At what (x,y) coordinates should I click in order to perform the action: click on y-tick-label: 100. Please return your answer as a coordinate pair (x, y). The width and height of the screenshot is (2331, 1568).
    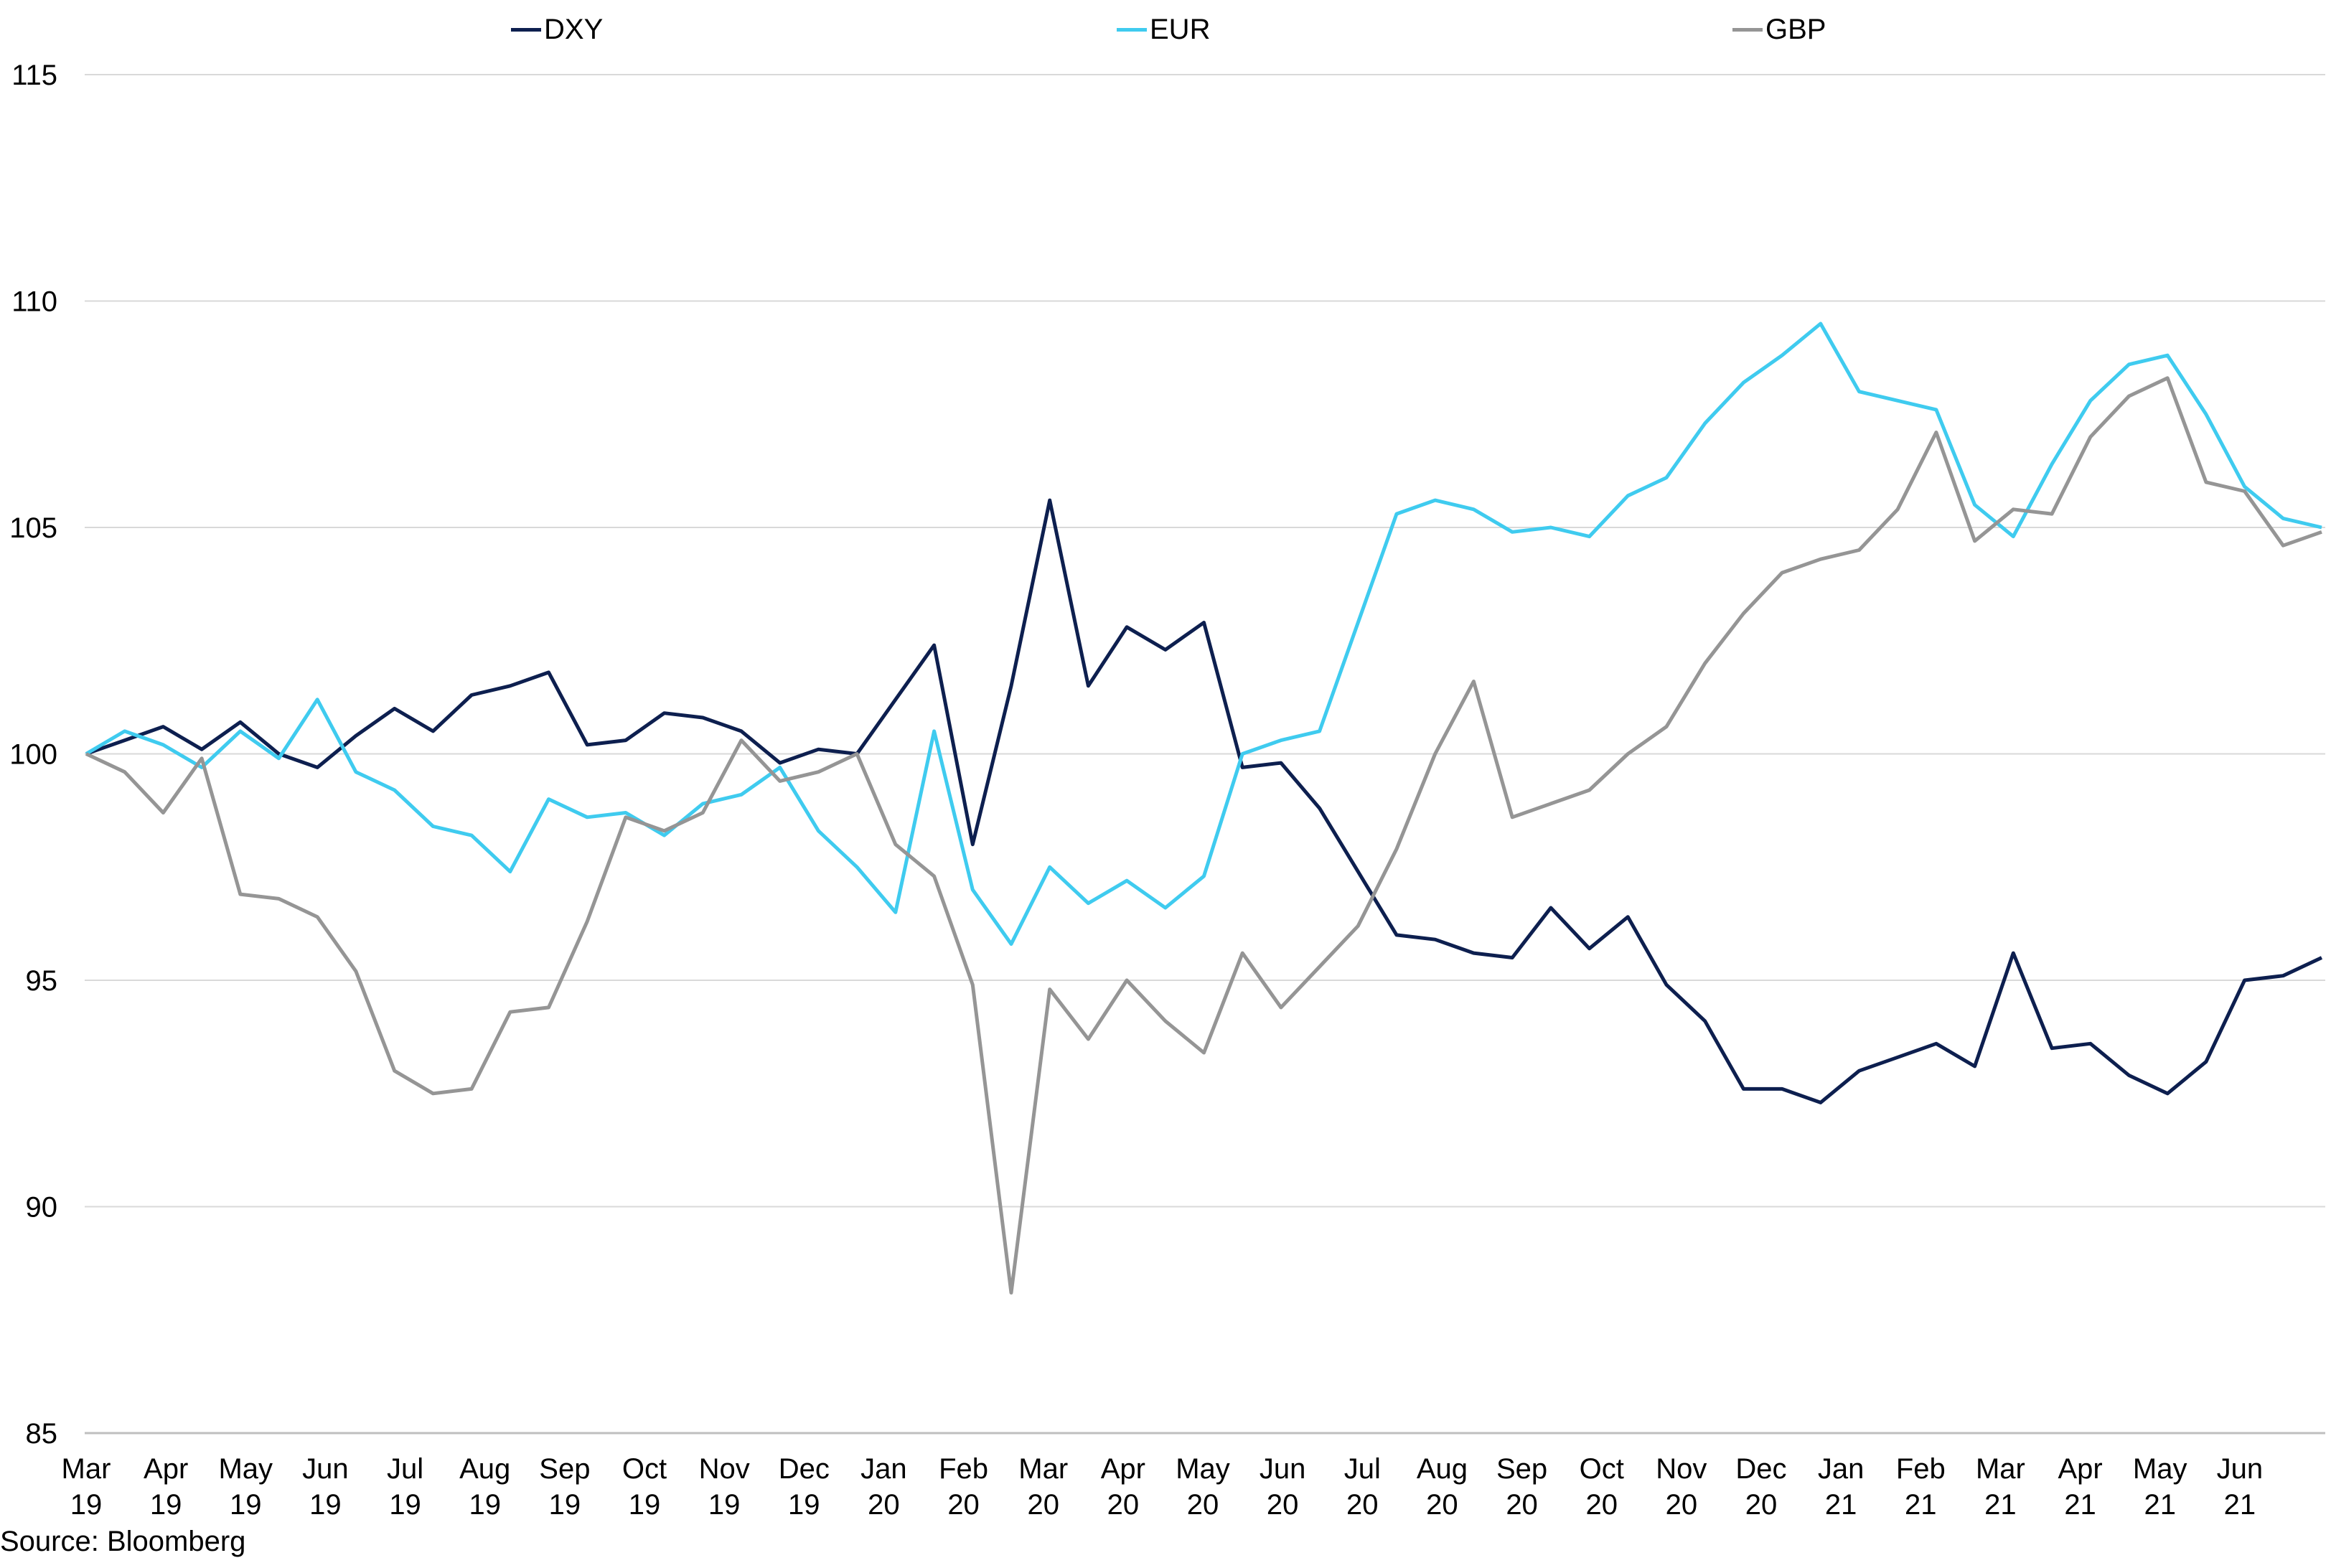
    Looking at the image, I should click on (33, 755).